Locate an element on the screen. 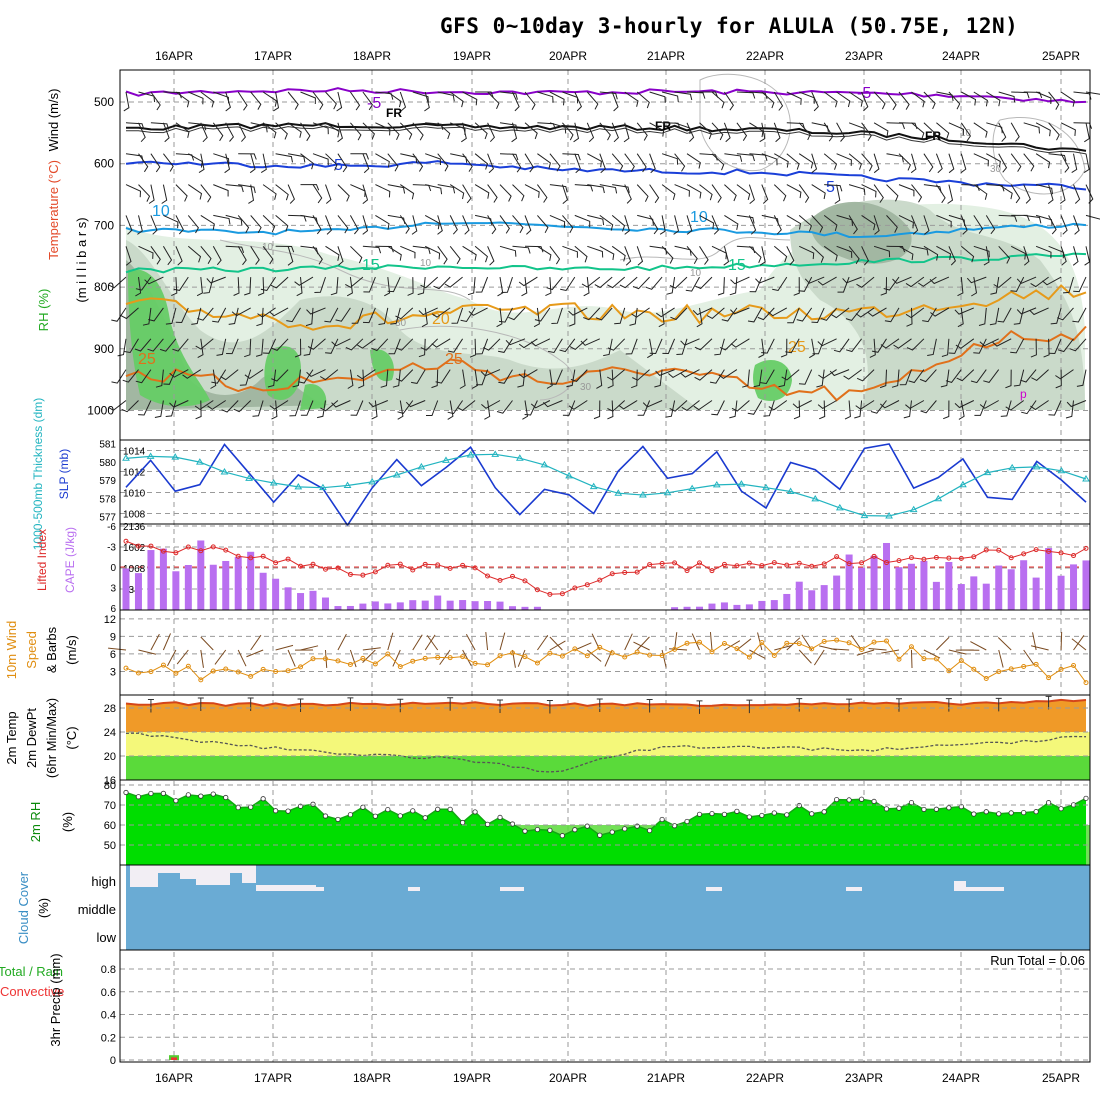  precip-axis-label: 3hr Precip (mm) is located at coordinates (55, 999).